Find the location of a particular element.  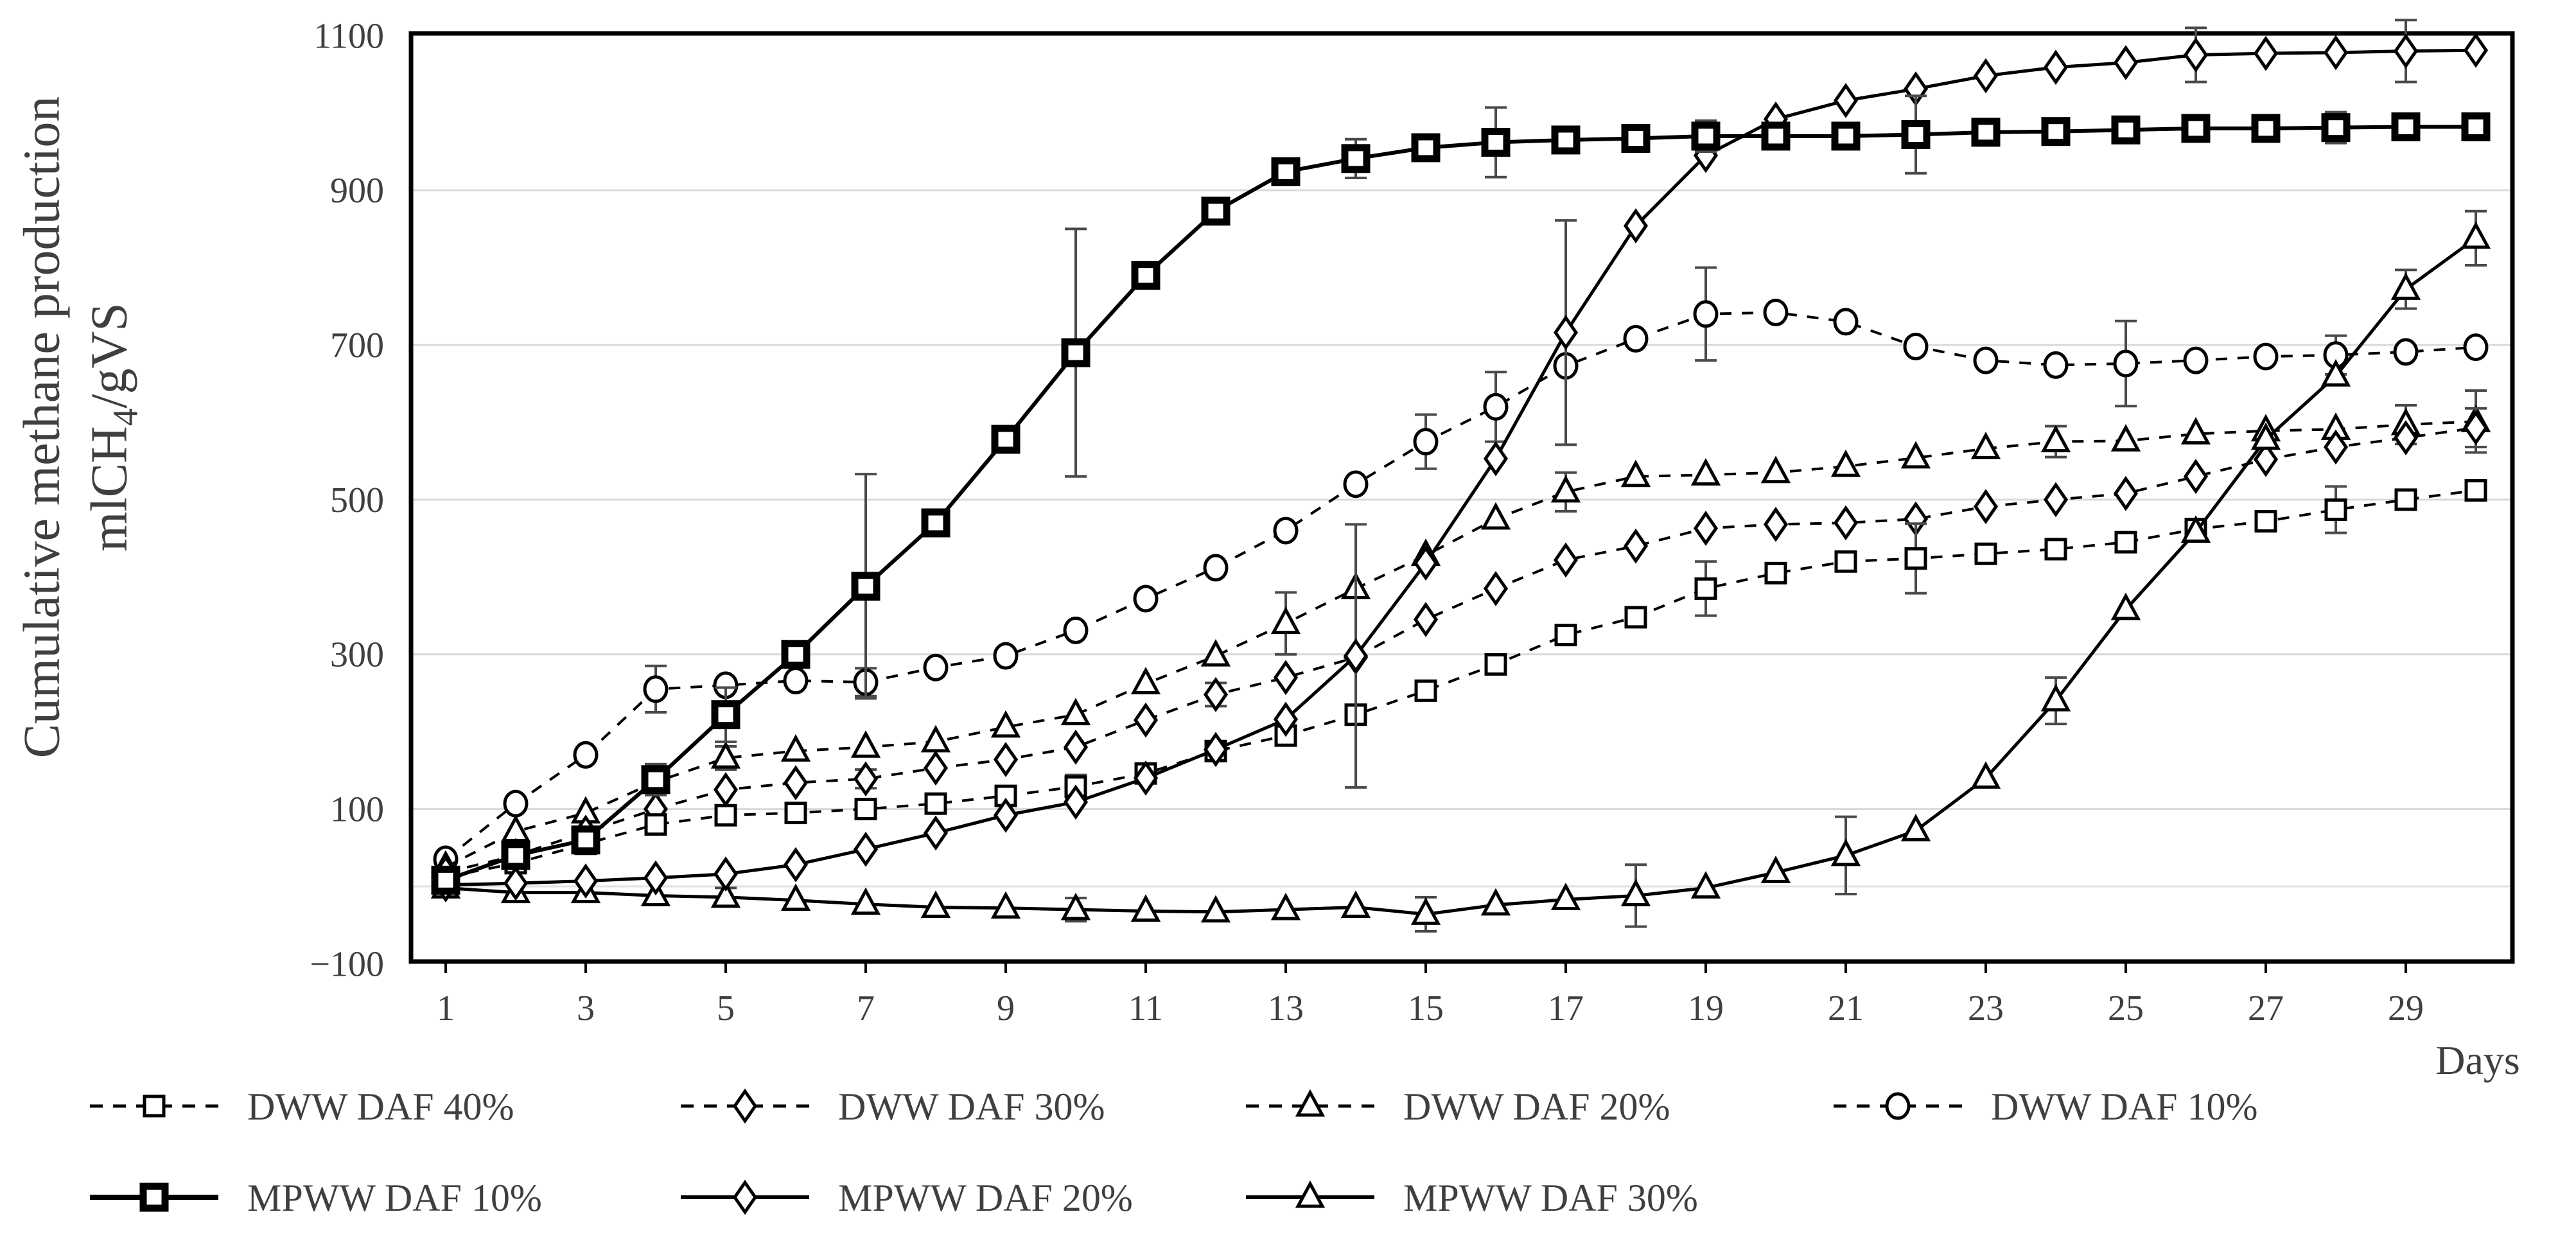

marker-mpww-daf-20--day5 is located at coordinates (726, 874).